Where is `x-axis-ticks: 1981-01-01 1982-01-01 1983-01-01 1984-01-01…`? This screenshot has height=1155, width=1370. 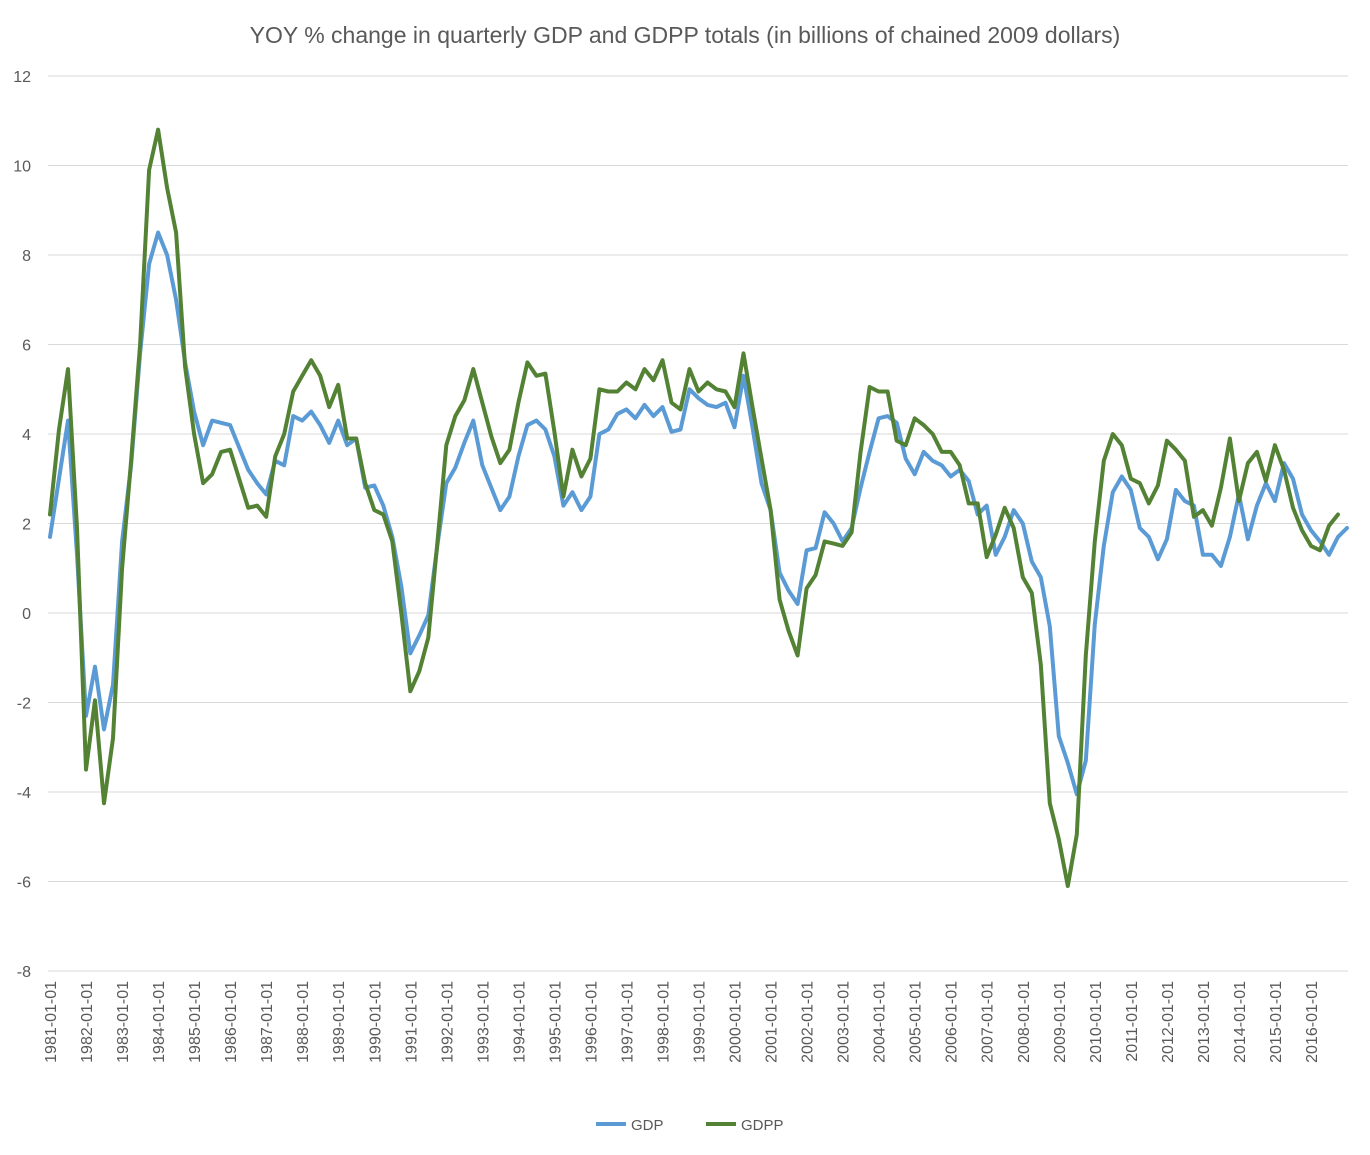 x-axis-ticks: 1981-01-01 1982-01-01 1983-01-01 1984-01-01… is located at coordinates (682, 1022).